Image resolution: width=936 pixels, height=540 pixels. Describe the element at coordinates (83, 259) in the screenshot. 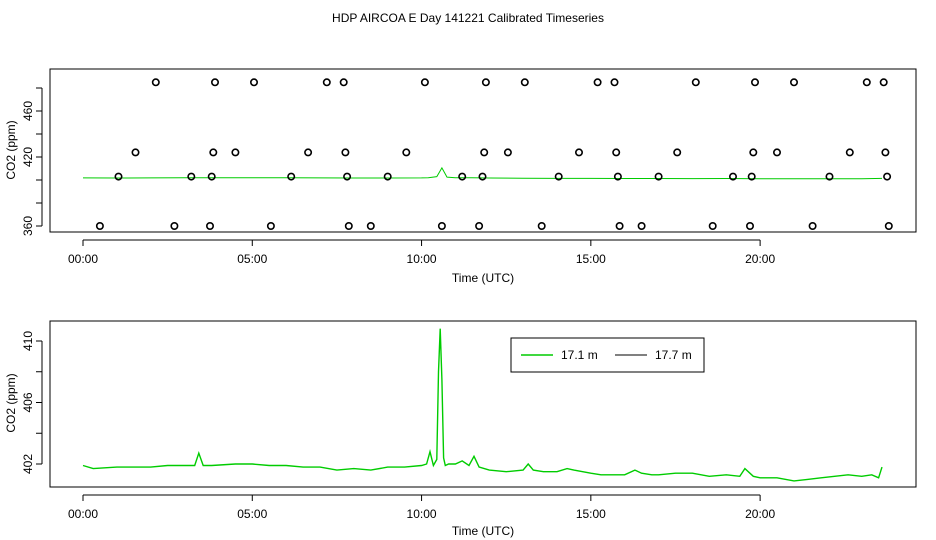

I see `top-x-tick-label: 00:00` at that location.